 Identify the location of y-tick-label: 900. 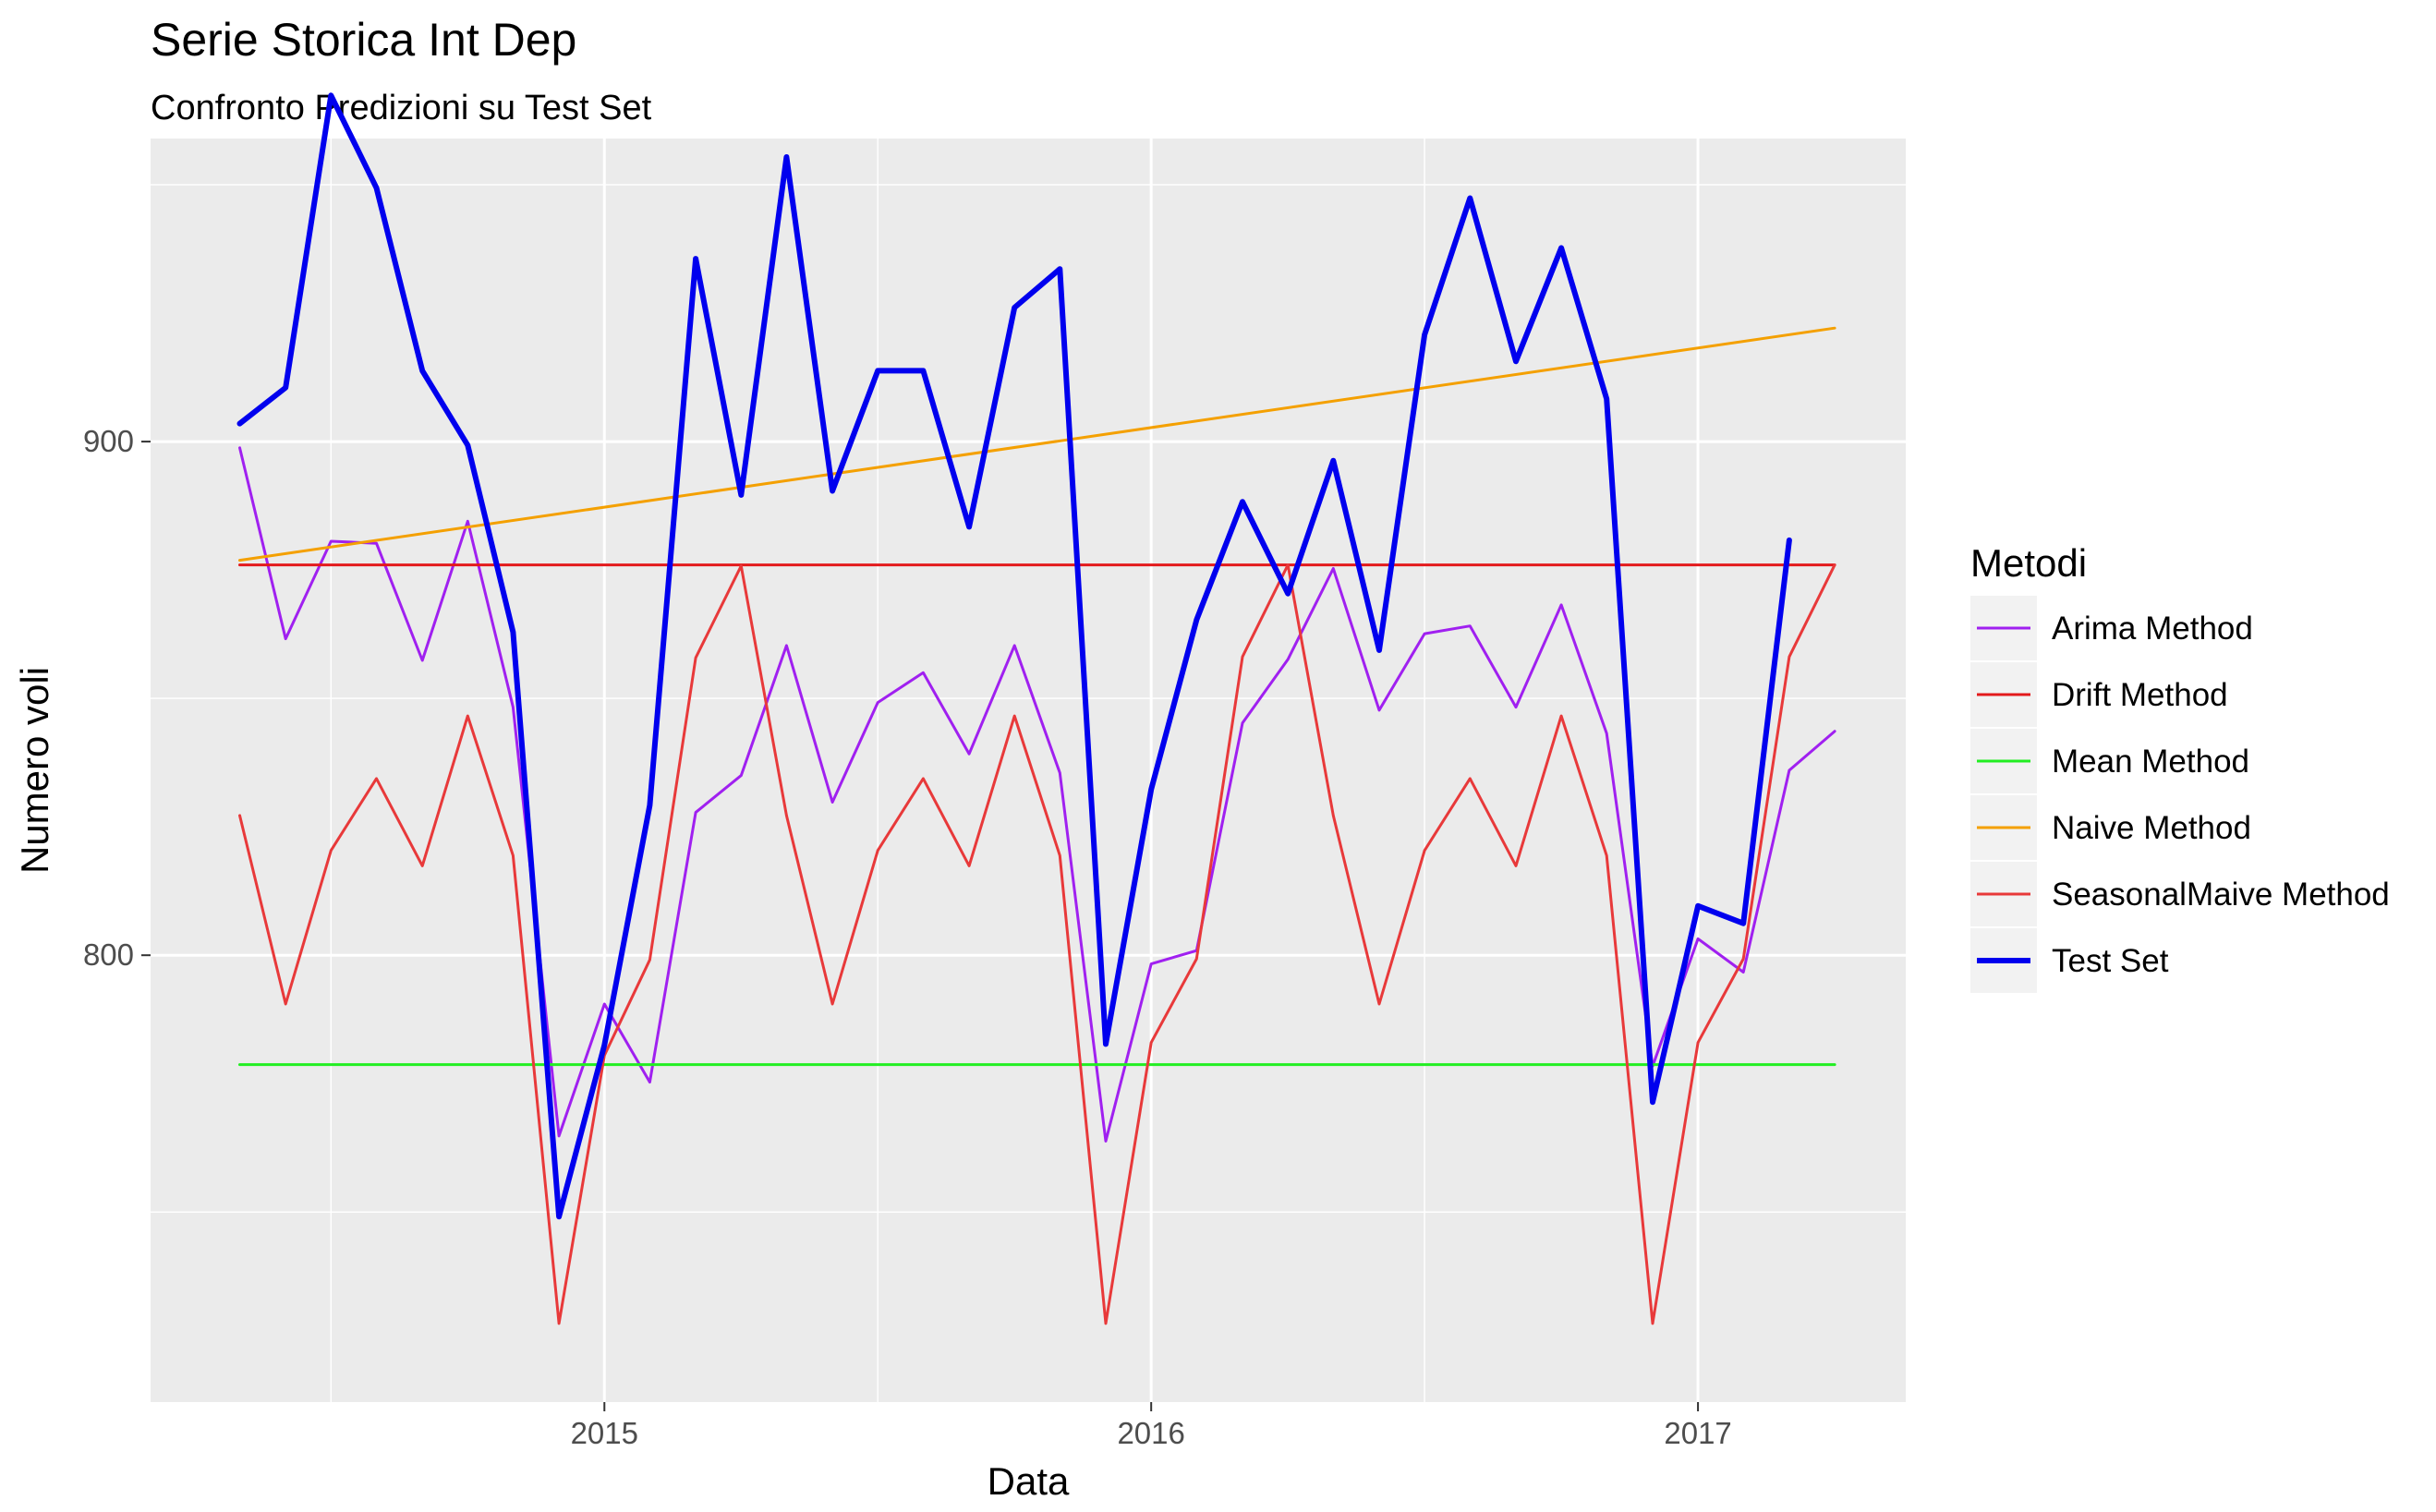
(109, 441).